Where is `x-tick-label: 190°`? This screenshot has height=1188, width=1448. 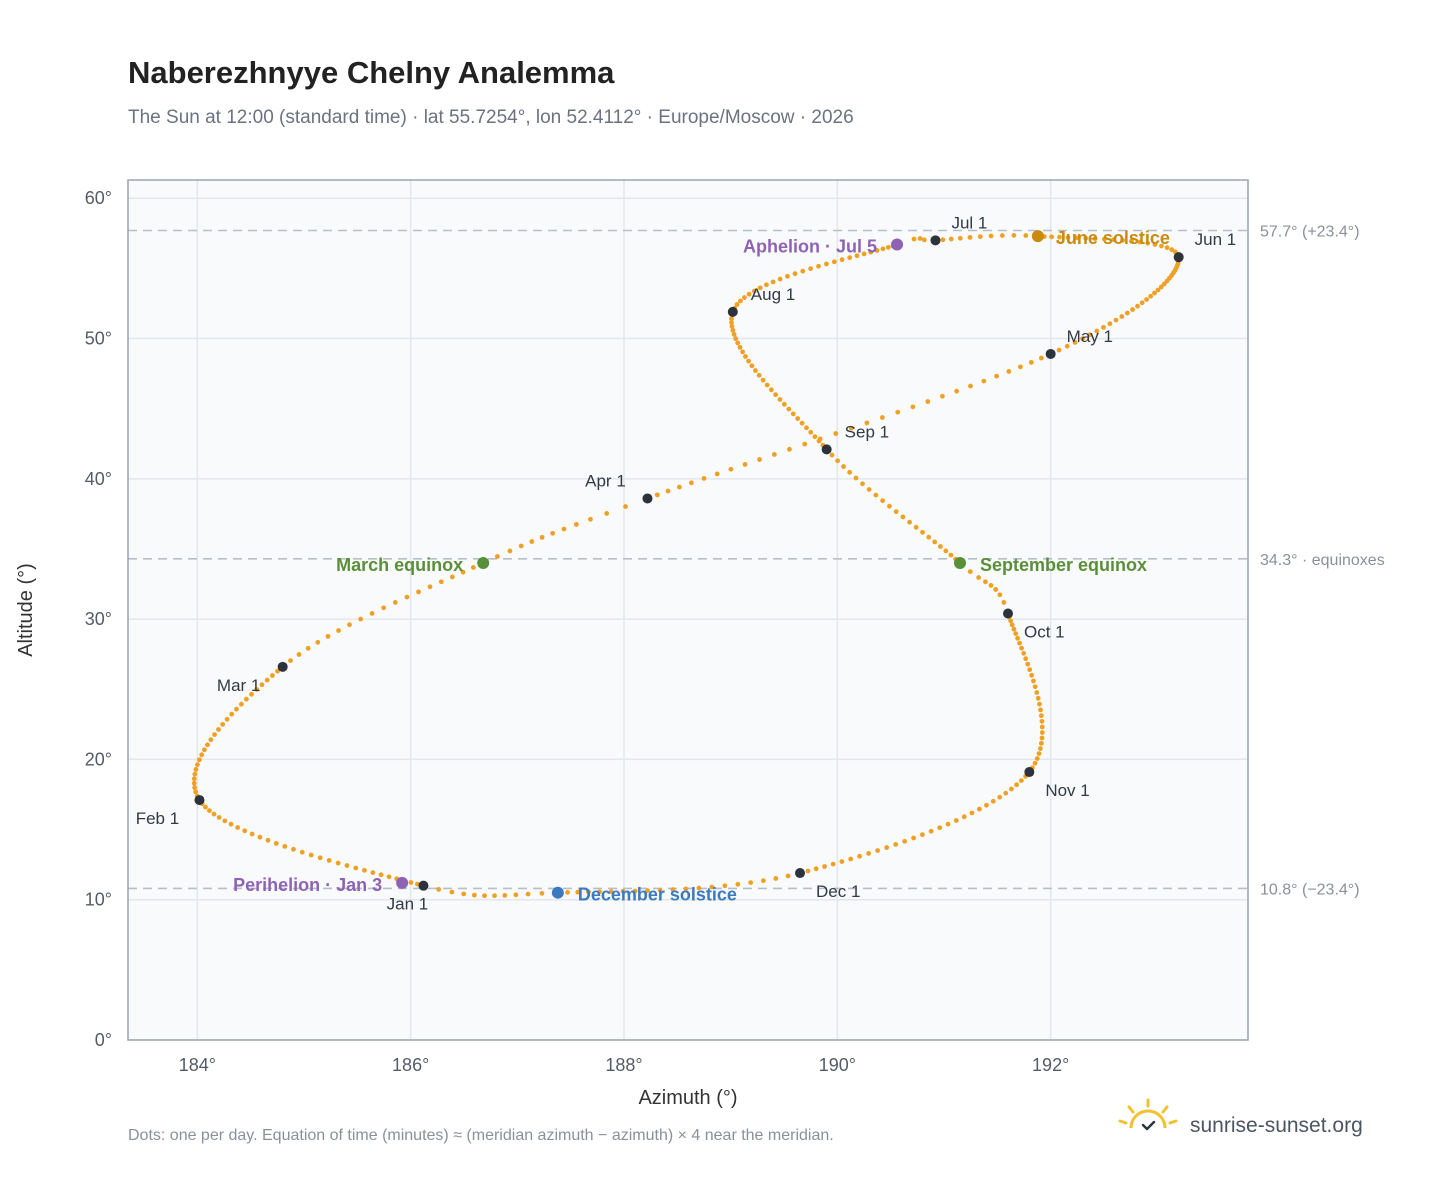
x-tick-label: 190° is located at coordinates (837, 1065).